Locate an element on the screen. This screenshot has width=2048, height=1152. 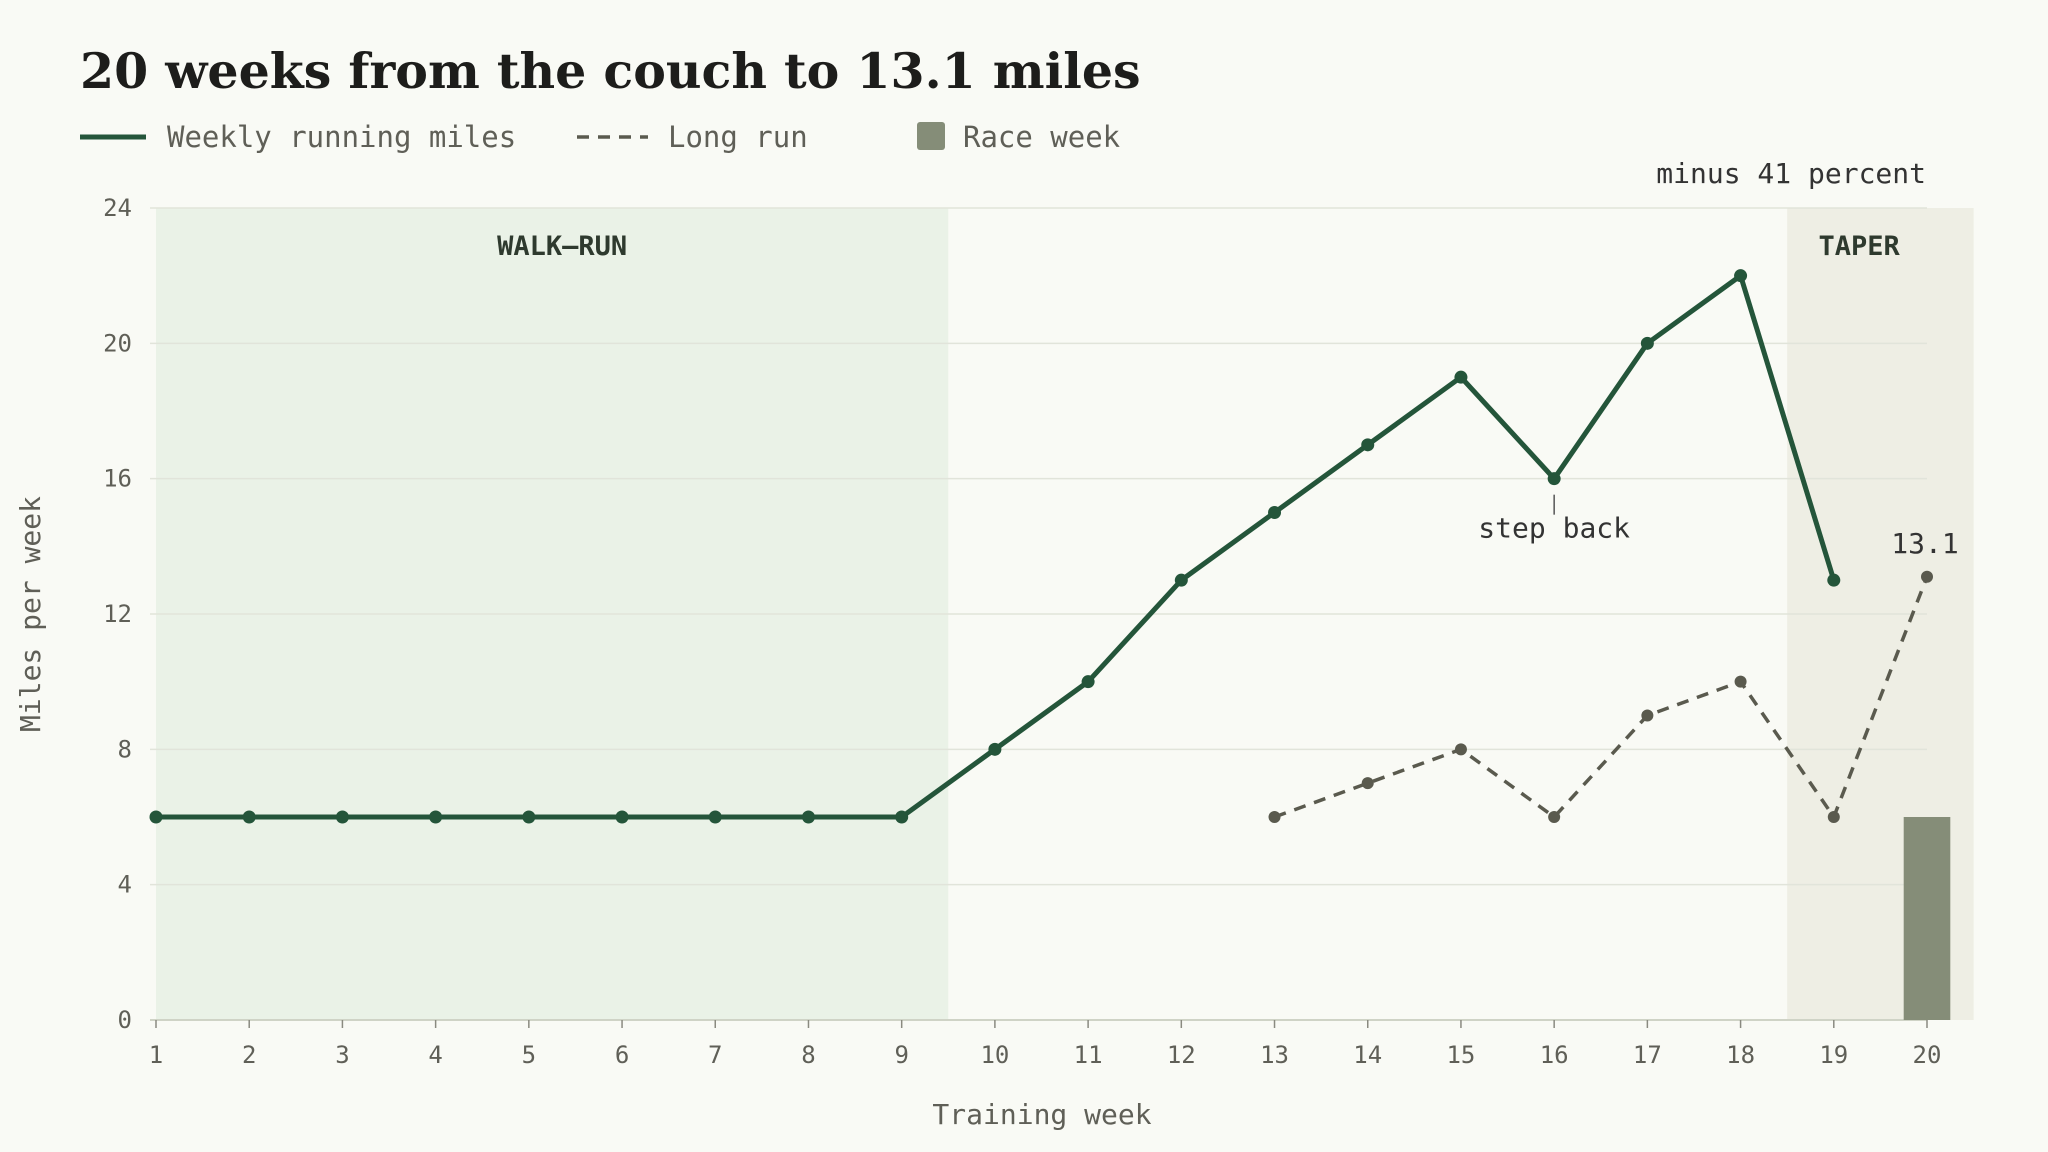
x-tick-label: 5 is located at coordinates (529, 1055).